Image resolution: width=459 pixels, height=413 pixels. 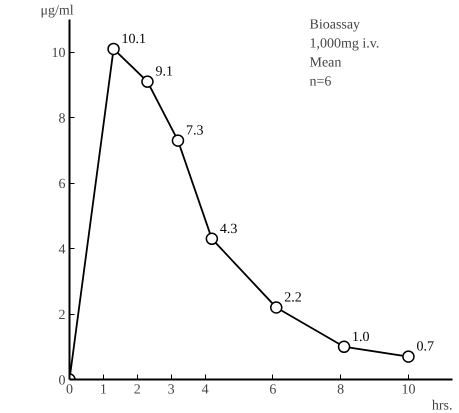 I want to click on x-tick-label: 2, so click(x=137, y=390).